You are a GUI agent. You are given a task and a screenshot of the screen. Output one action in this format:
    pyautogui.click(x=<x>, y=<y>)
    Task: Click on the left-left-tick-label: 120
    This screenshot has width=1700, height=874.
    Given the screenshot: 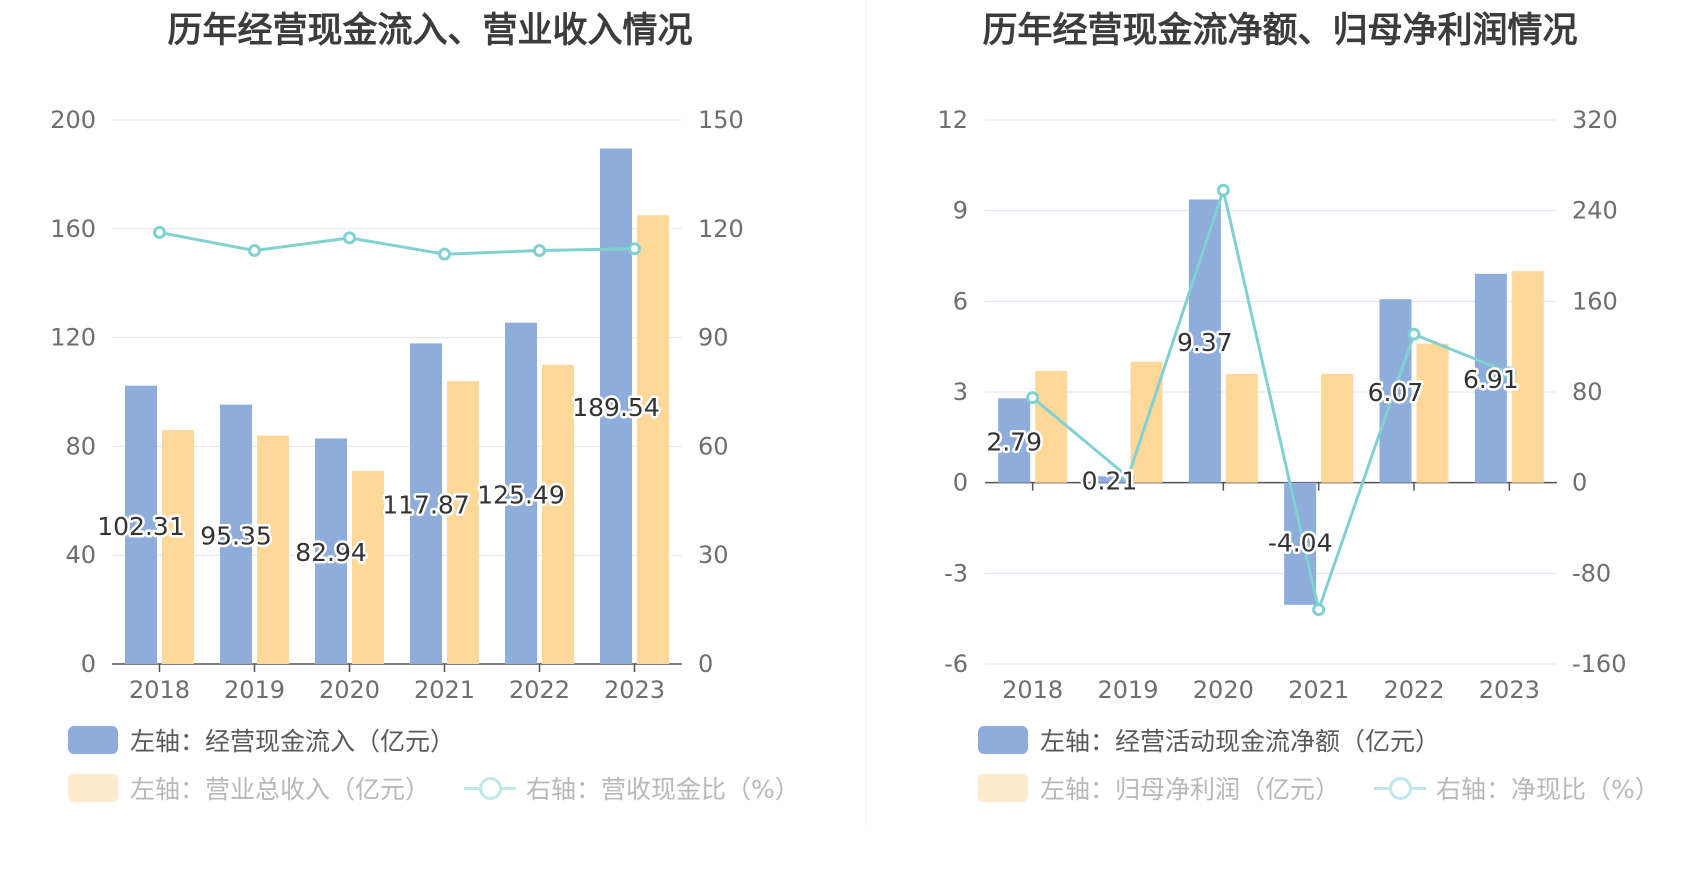 What is the action you would take?
    pyautogui.click(x=73, y=338)
    